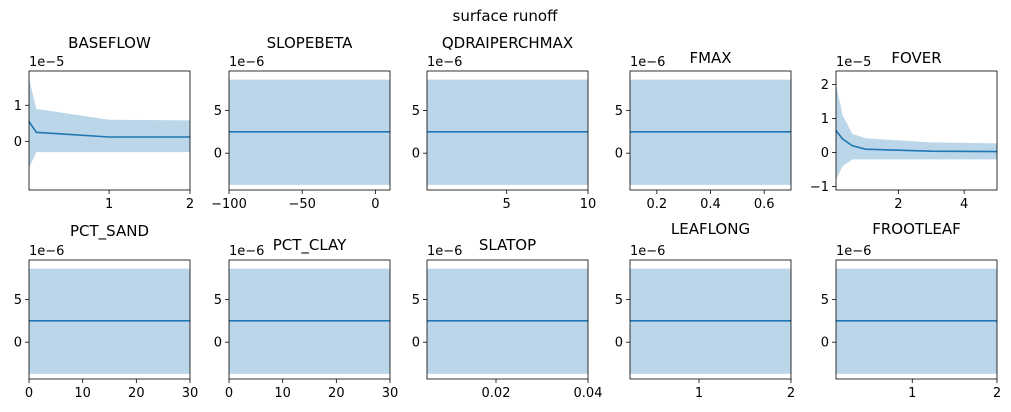  What do you see at coordinates (507, 245) in the screenshot?
I see `panel-title: SLATOP` at bounding box center [507, 245].